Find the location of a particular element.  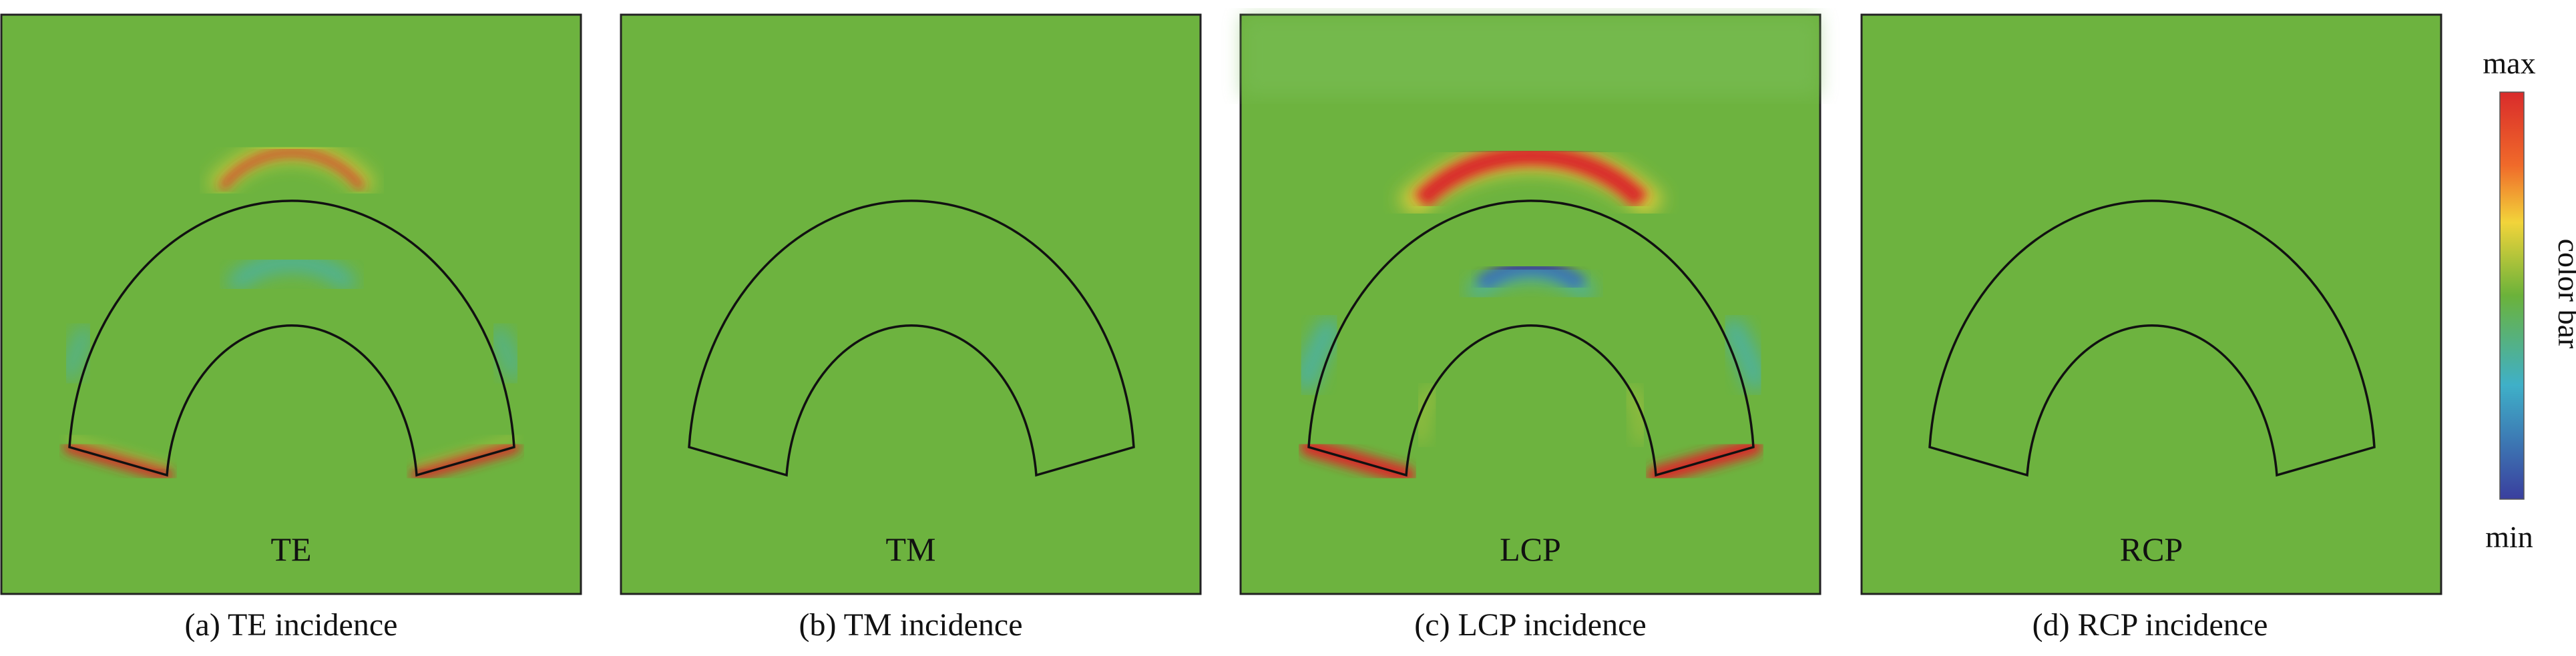

panel-caption: (b) TM incidence is located at coordinates (911, 625).